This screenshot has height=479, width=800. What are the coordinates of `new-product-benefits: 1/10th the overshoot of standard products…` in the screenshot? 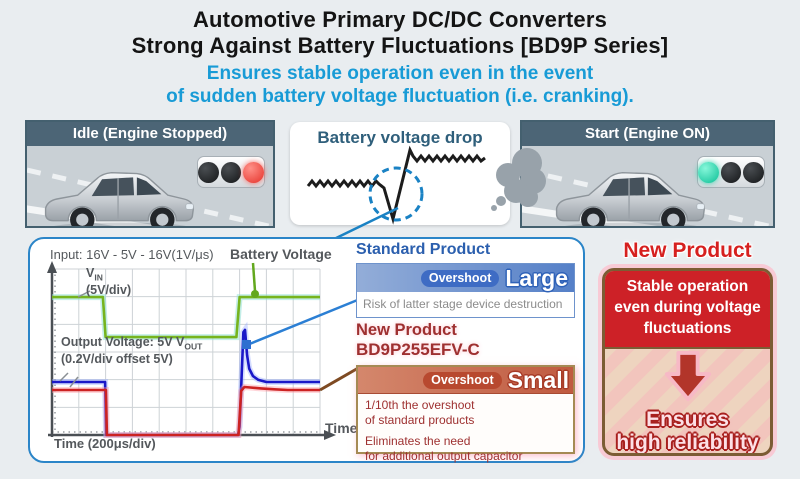 It's located at (465, 434).